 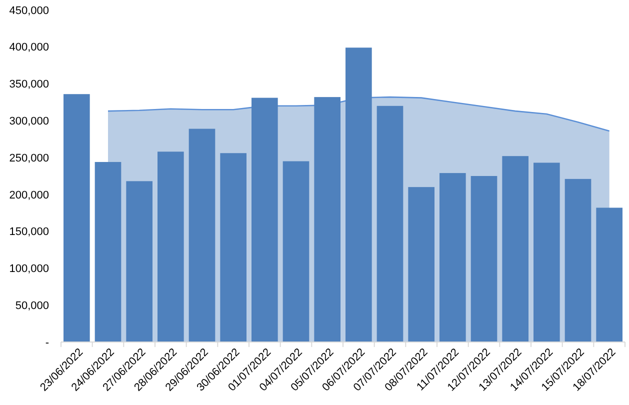 What do you see at coordinates (29, 10) in the screenshot?
I see `y-tick-label: 450,000` at bounding box center [29, 10].